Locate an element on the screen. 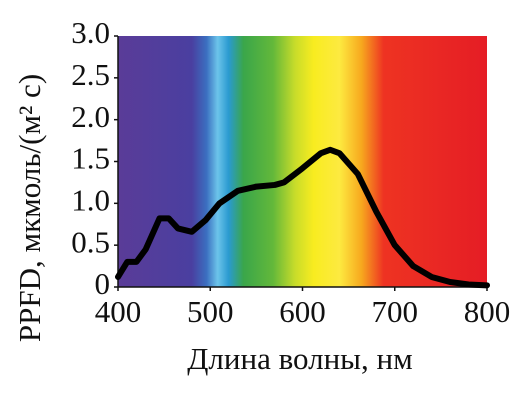 The image size is (524, 406). y-tick-label: 0 is located at coordinates (103, 283).